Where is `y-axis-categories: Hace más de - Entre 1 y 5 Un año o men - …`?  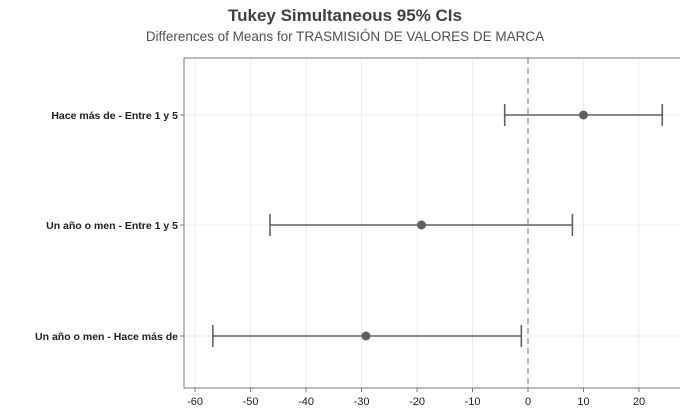 y-axis-categories: Hace más de - Entre 1 y 5 Un año o men - … is located at coordinates (106, 226).